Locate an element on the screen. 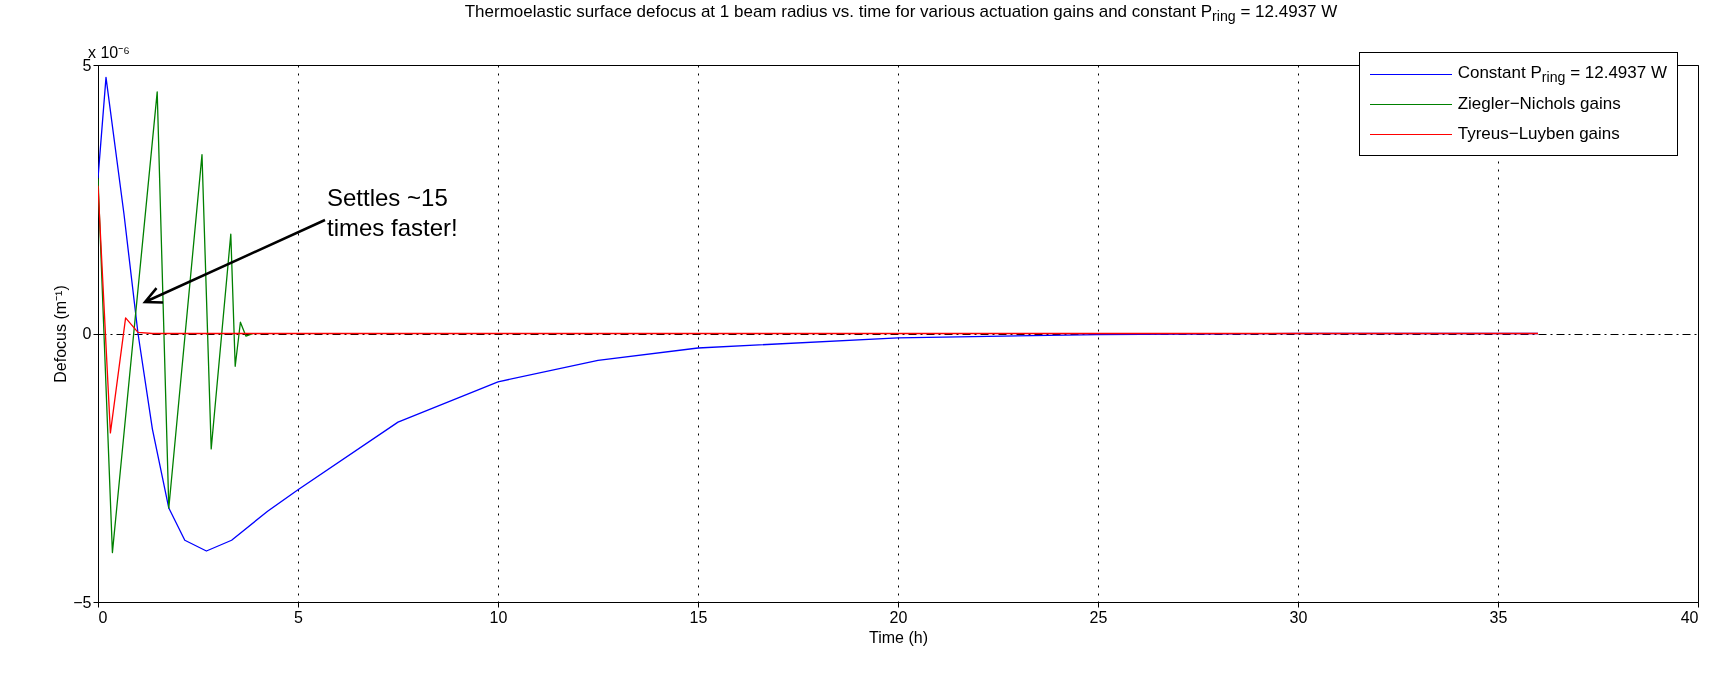 Image resolution: width=1733 pixels, height=675 pixels. chart-title: Thermoelastic surface defocus at 1 beam radius vs. time for various actuation gains and constant P$_{ring}$ = 12.4937 W is located at coordinates (901, 14).